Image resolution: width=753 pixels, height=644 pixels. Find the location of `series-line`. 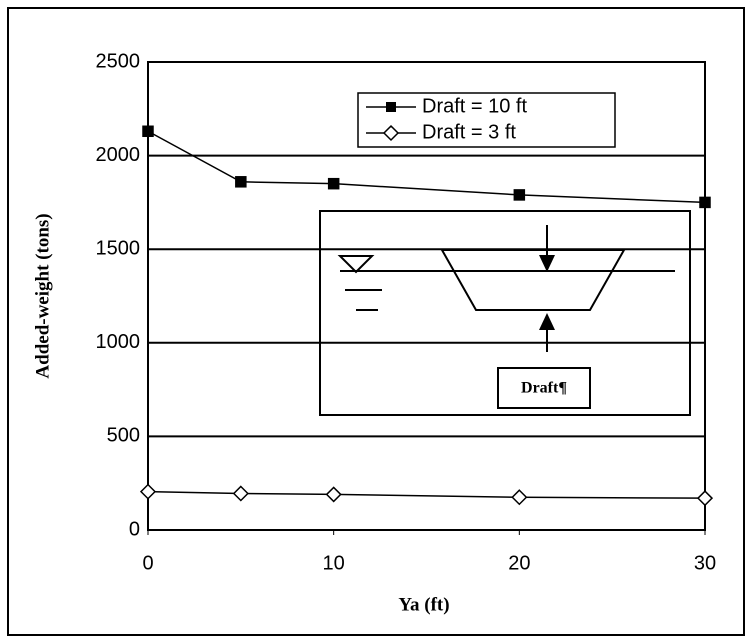

series-line is located at coordinates (426, 494).